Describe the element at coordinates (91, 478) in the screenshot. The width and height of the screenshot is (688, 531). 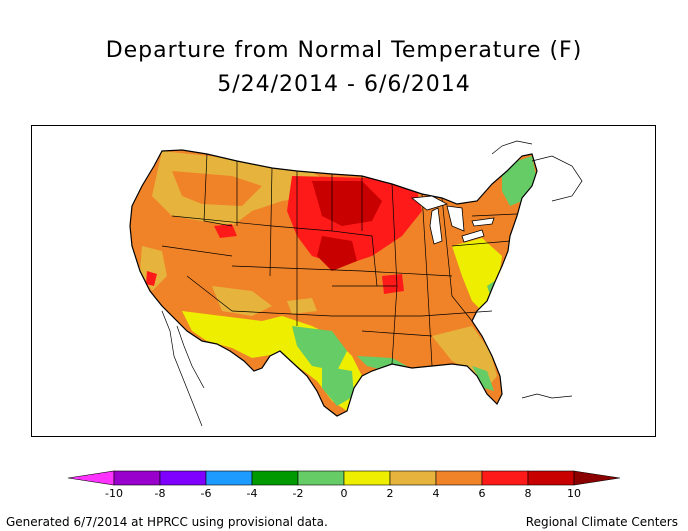
I see `legend-arrow-low` at that location.